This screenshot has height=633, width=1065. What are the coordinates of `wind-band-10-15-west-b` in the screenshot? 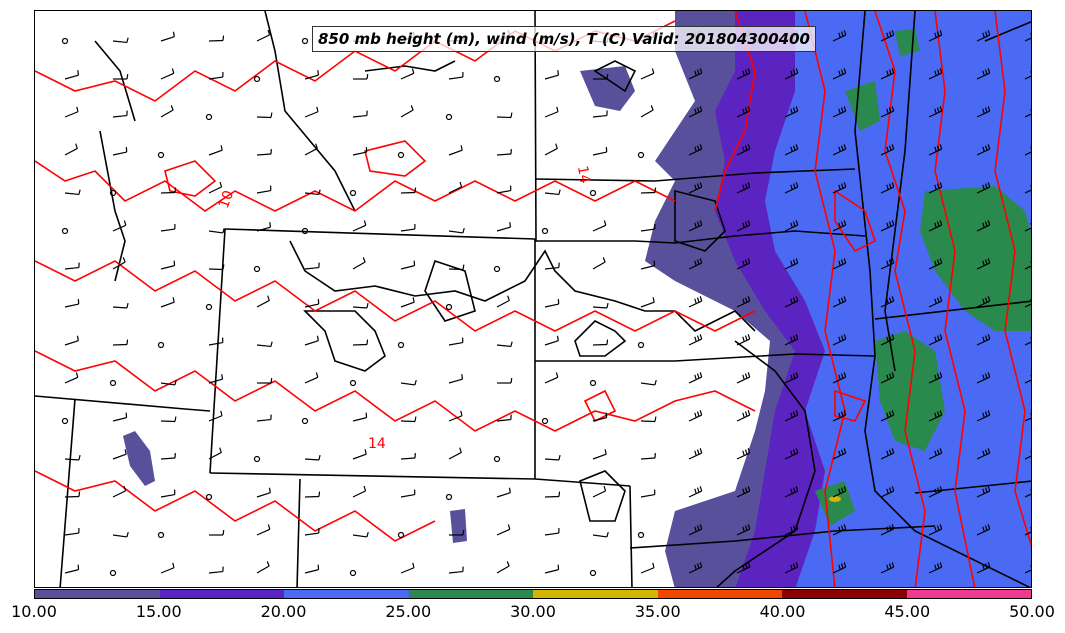 It's located at (607, 88).